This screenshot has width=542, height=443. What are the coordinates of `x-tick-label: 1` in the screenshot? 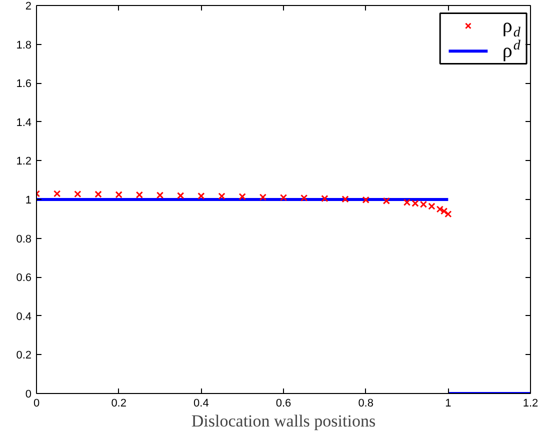 It's located at (448, 404).